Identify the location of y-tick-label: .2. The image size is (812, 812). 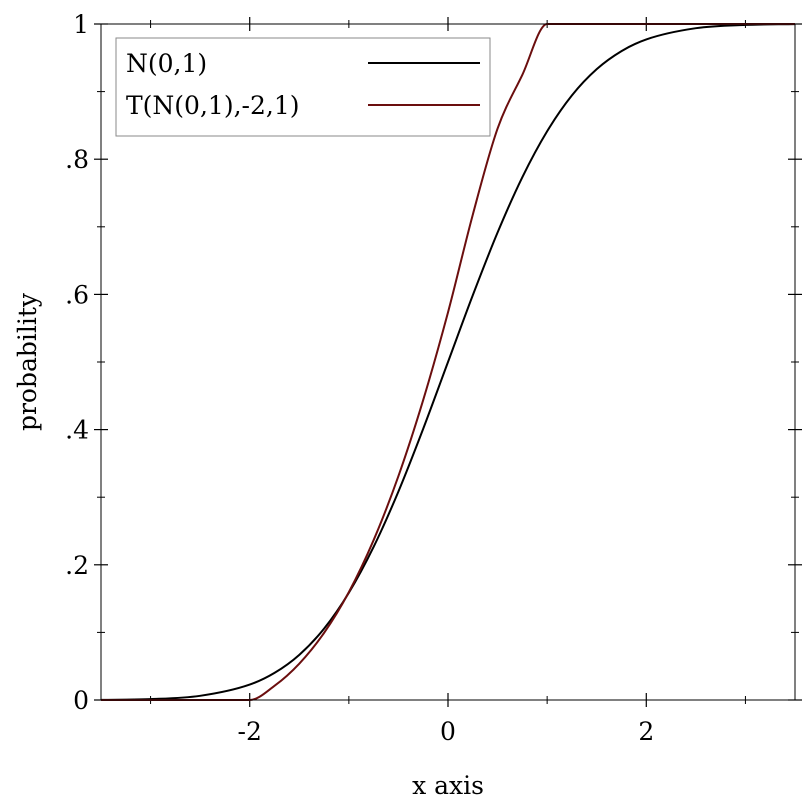
(77, 565).